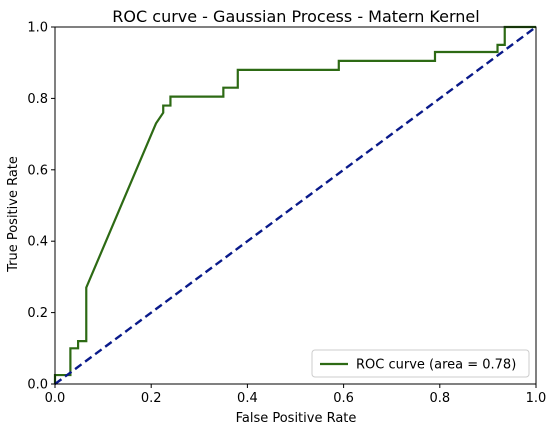 The height and width of the screenshot is (432, 550). What do you see at coordinates (13, 214) in the screenshot?
I see `y-axis-label: True Positive Rate` at bounding box center [13, 214].